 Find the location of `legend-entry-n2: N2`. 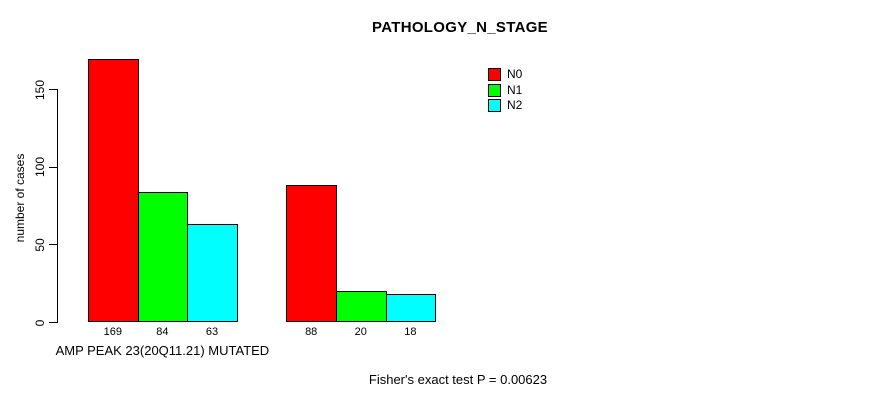

legend-entry-n2: N2 is located at coordinates (505, 106).